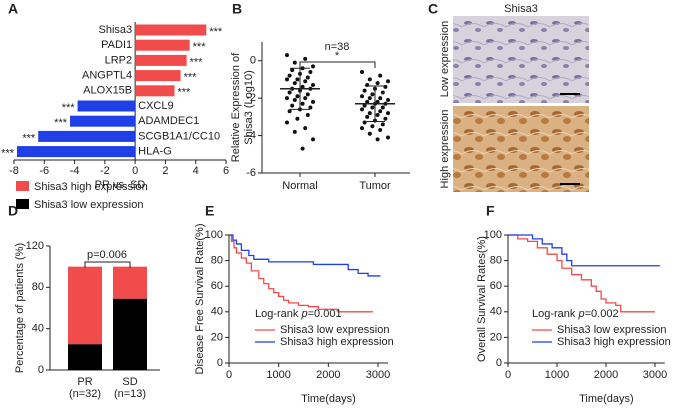  What do you see at coordinates (200, 299) in the screenshot?
I see `y-axis-label: Disease Free Survival Rate(%)` at bounding box center [200, 299].